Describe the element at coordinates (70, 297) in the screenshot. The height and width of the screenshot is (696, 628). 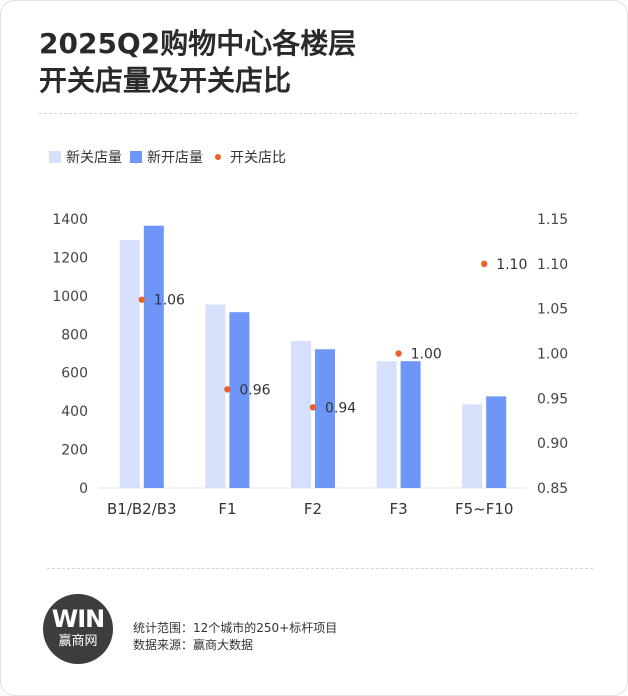
I see `y-tick-label: 1000` at that location.